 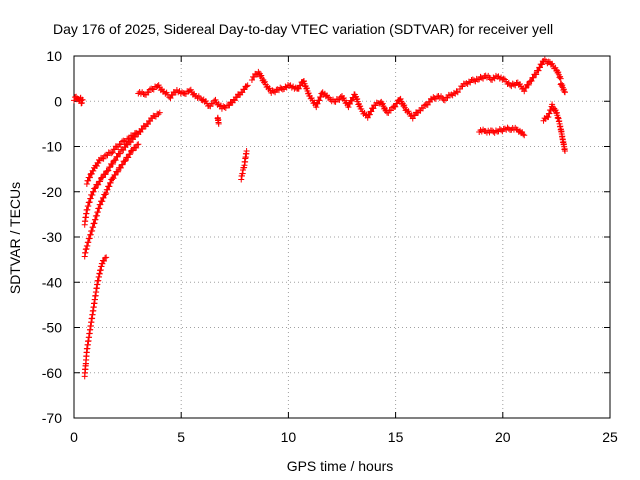 I want to click on series-seg-f, so click(x=193, y=97).